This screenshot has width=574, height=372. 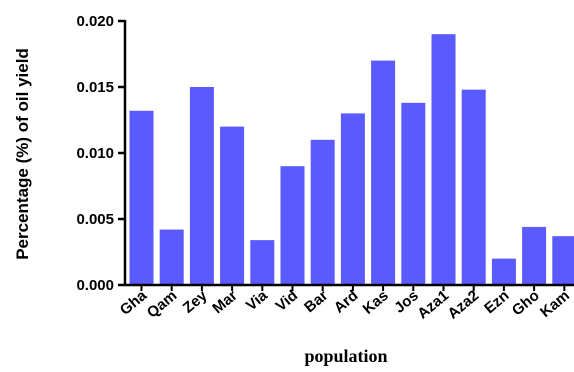 What do you see at coordinates (232, 205) in the screenshot?
I see `bar-mar` at bounding box center [232, 205].